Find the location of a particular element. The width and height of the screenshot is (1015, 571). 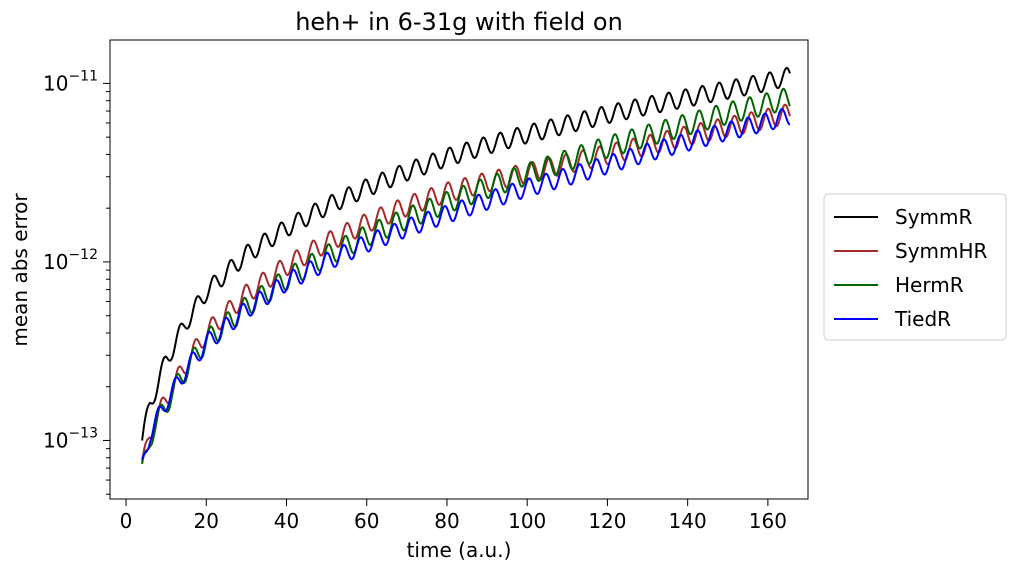

y-tick-label: 10−13 is located at coordinates (70, 438).